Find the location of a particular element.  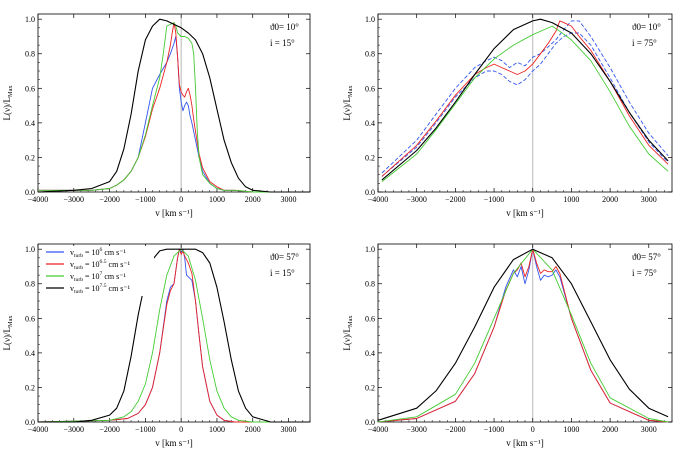

legend-entry: vturb​ = 106.5​ cm s⁻¹ is located at coordinates (100, 265).